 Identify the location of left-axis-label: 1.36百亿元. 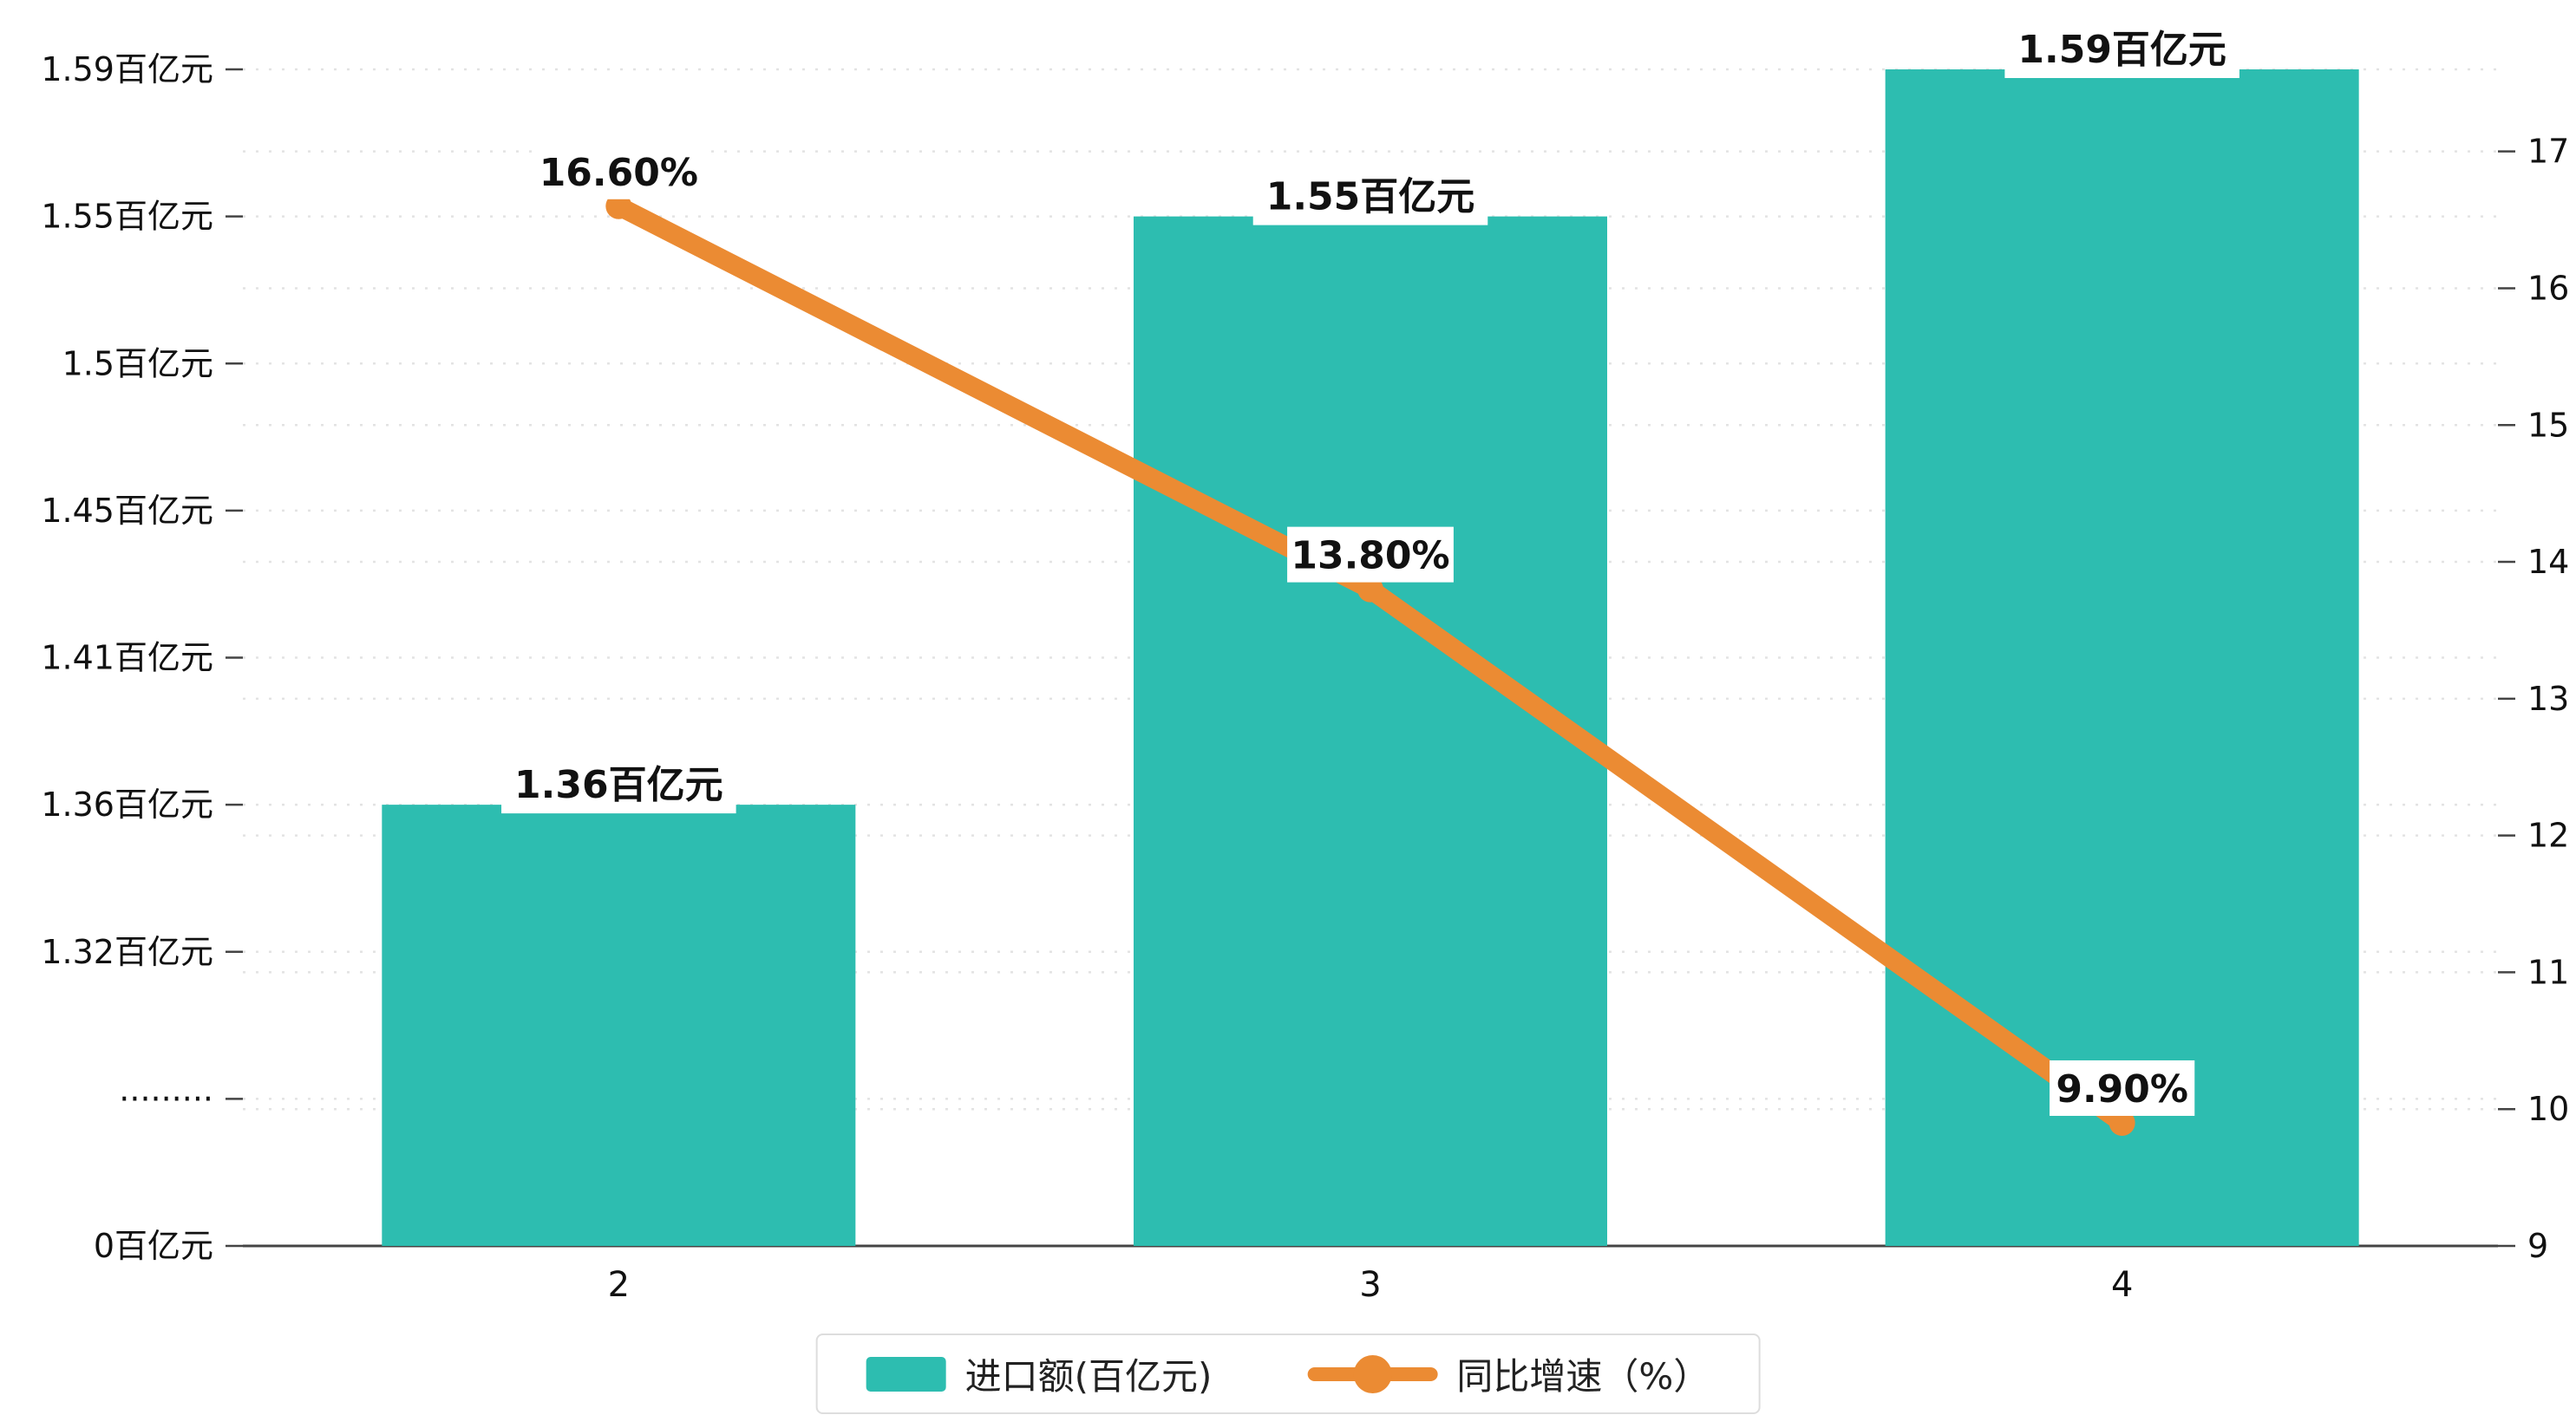
(127, 805).